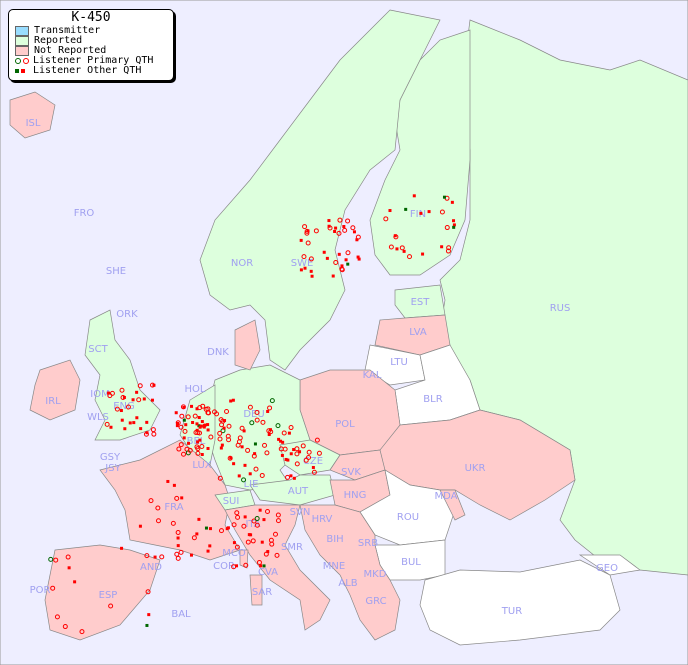 Image resolution: width=688 pixels, height=665 pixels. I want to click on reported-swatch, so click(22, 41).